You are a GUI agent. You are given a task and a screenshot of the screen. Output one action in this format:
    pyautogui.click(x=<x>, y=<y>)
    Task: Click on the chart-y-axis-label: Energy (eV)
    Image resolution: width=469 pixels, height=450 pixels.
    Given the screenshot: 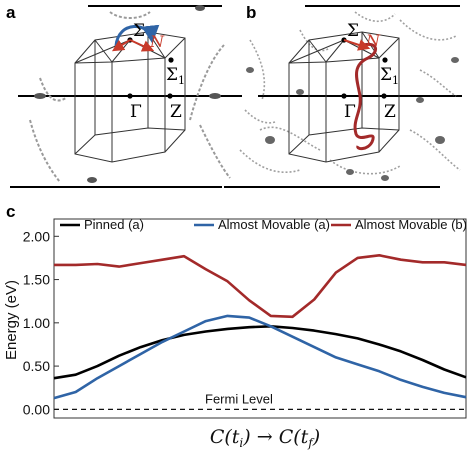 What is the action you would take?
    pyautogui.click(x=11, y=320)
    